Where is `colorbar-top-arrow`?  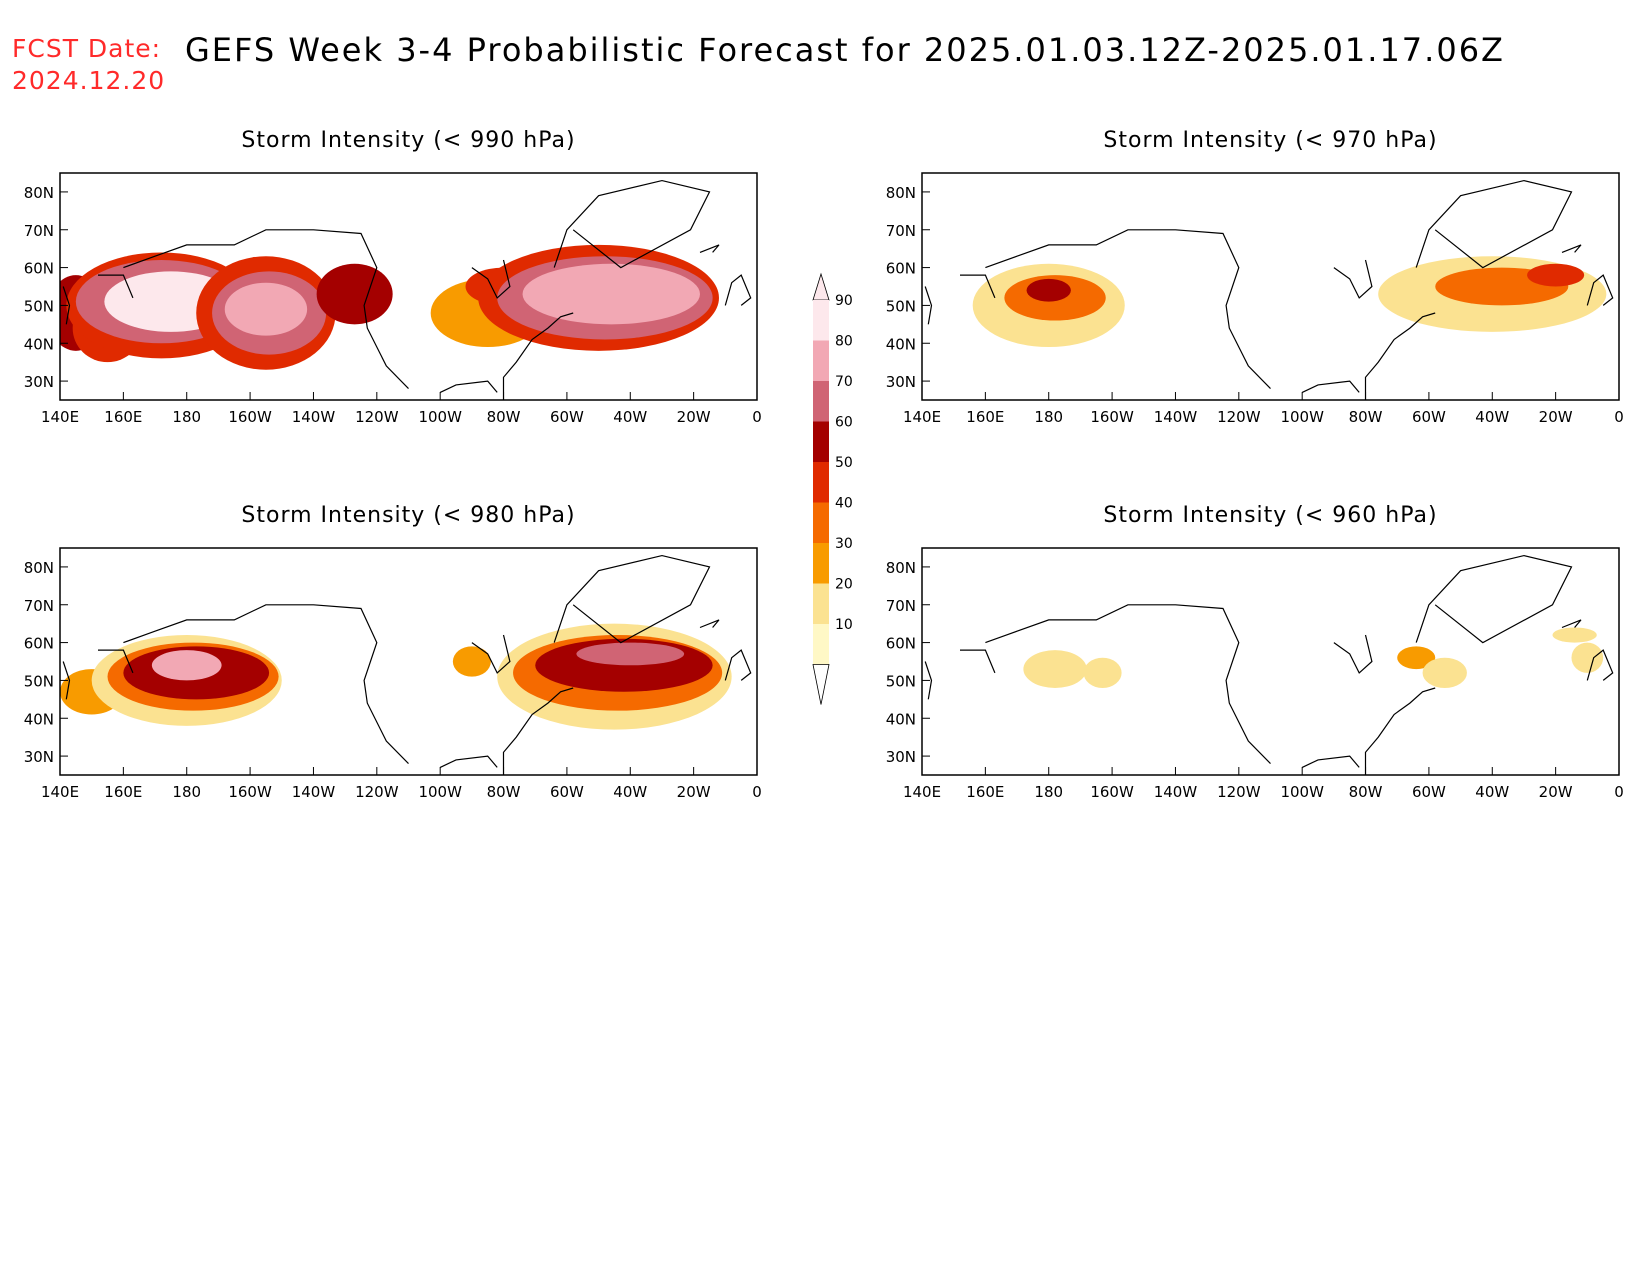 colorbar-top-arrow is located at coordinates (821, 286).